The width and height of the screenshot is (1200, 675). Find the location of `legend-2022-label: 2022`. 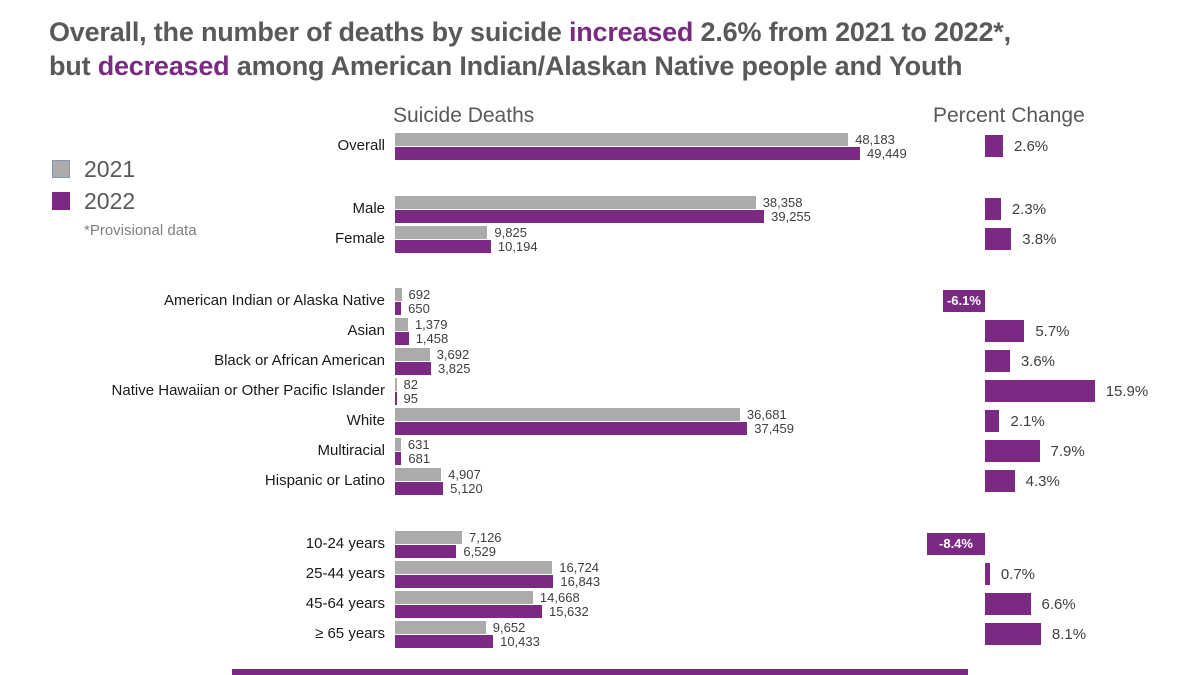

legend-2022-label: 2022 is located at coordinates (110, 200).